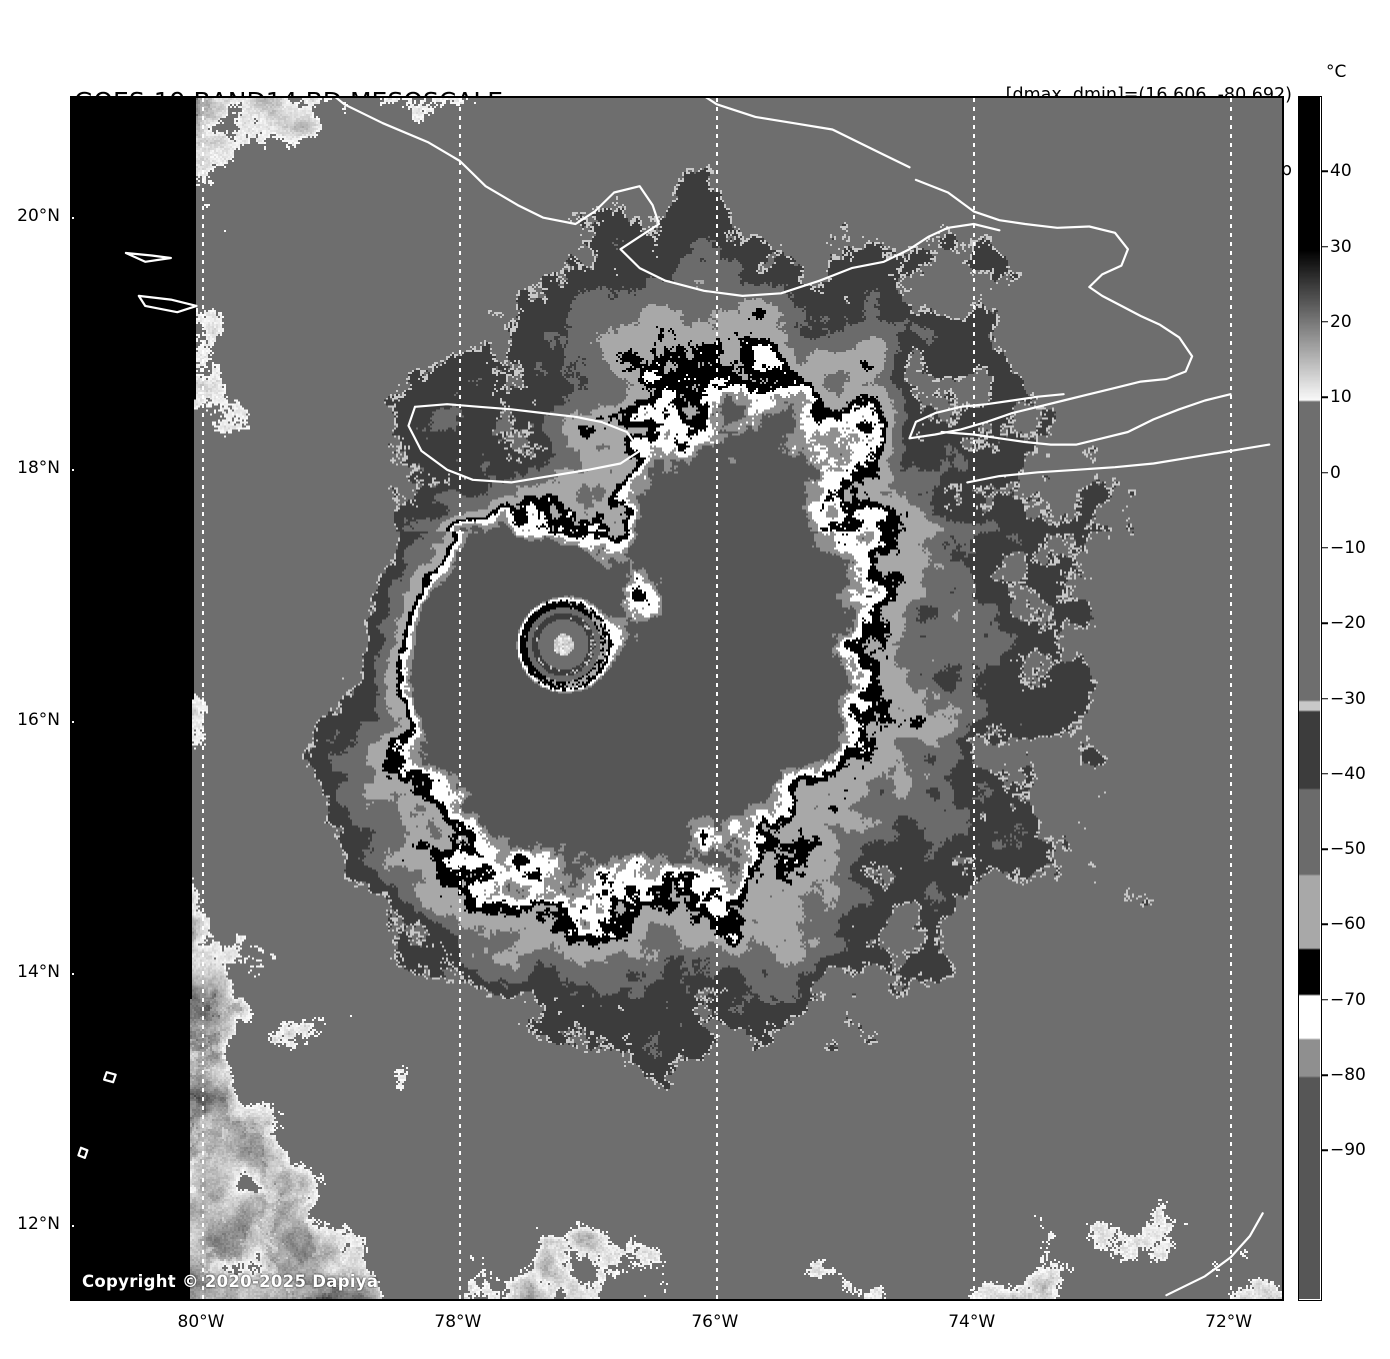 The image size is (1390, 1359). I want to click on colorbar-tick-label: 20, so click(1341, 321).